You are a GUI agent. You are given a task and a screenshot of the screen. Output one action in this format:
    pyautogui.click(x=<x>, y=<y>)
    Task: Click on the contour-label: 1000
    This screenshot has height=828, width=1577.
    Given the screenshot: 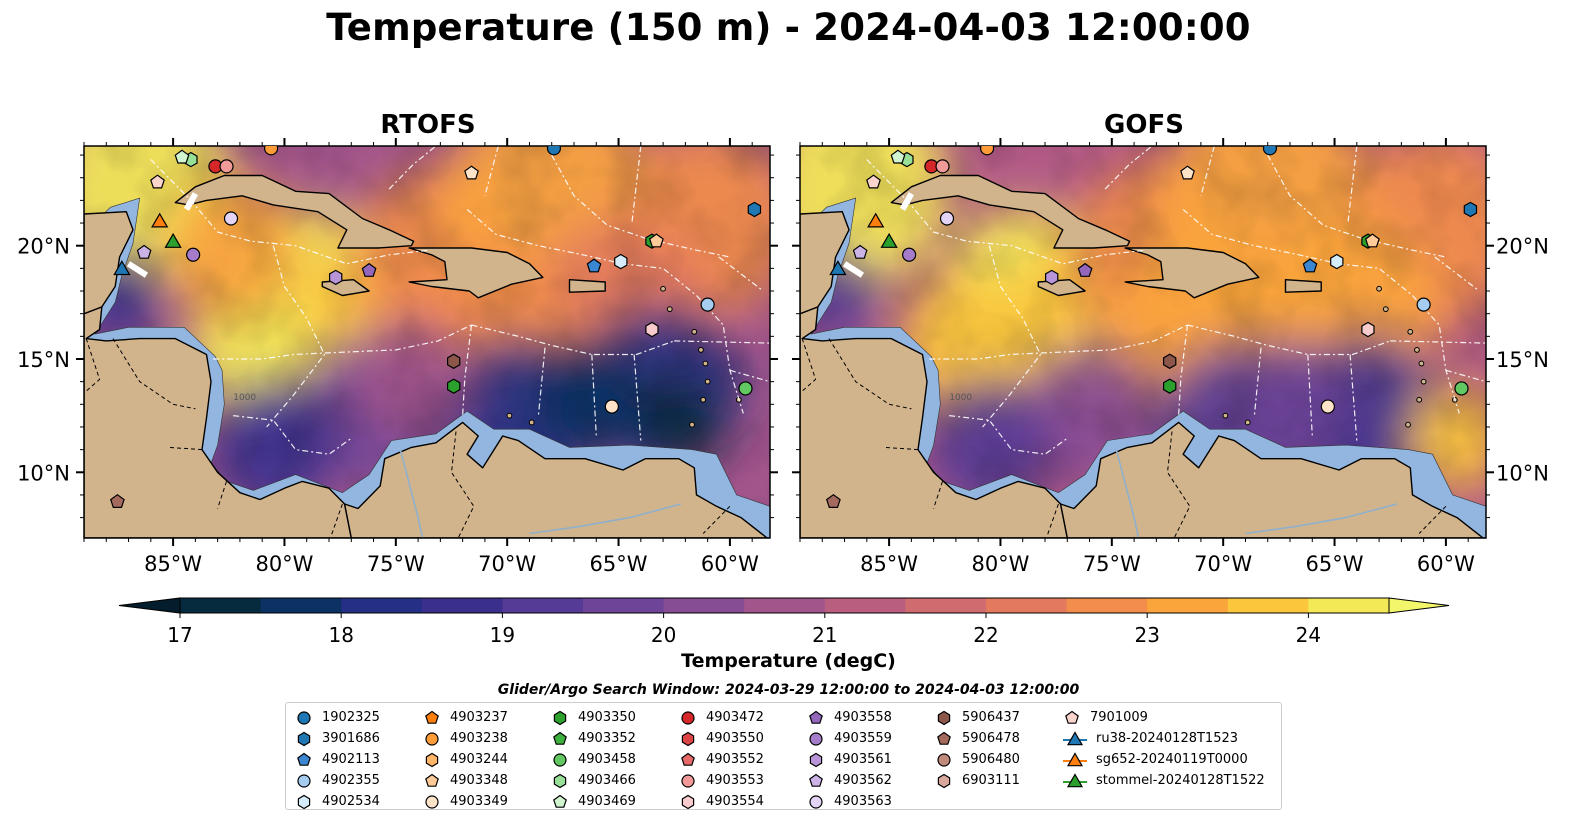 What is the action you would take?
    pyautogui.click(x=244, y=398)
    